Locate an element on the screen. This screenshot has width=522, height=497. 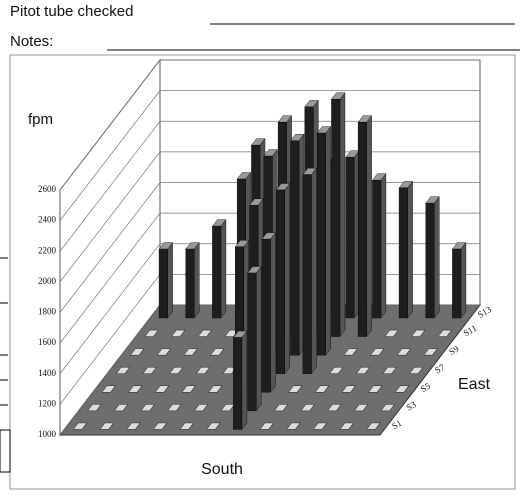
depth-tick-label: S1 is located at coordinates (396, 424).